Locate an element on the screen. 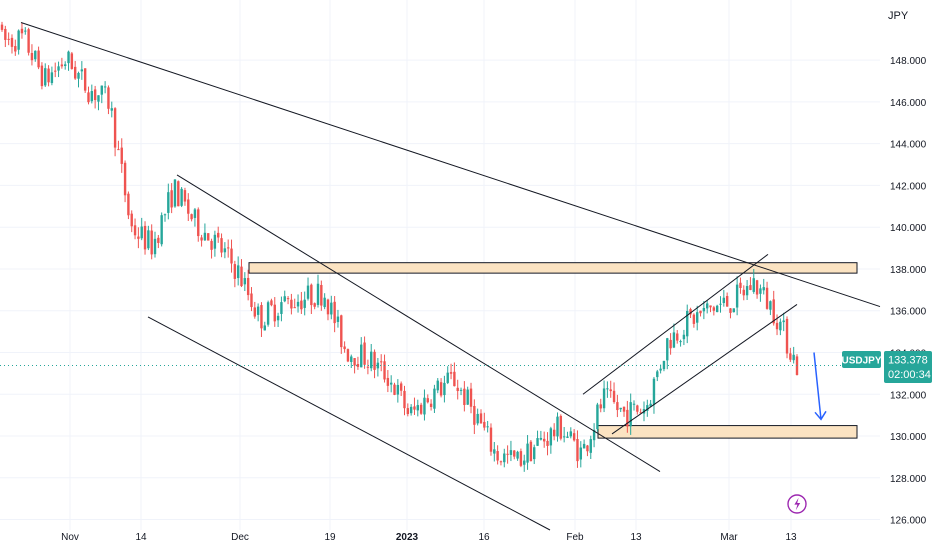  x-tick-label: Mar is located at coordinates (729, 537).